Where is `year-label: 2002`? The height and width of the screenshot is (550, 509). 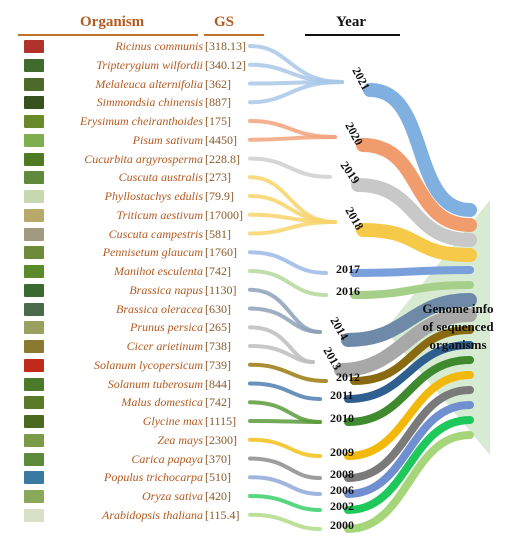
year-label: 2002 is located at coordinates (342, 506).